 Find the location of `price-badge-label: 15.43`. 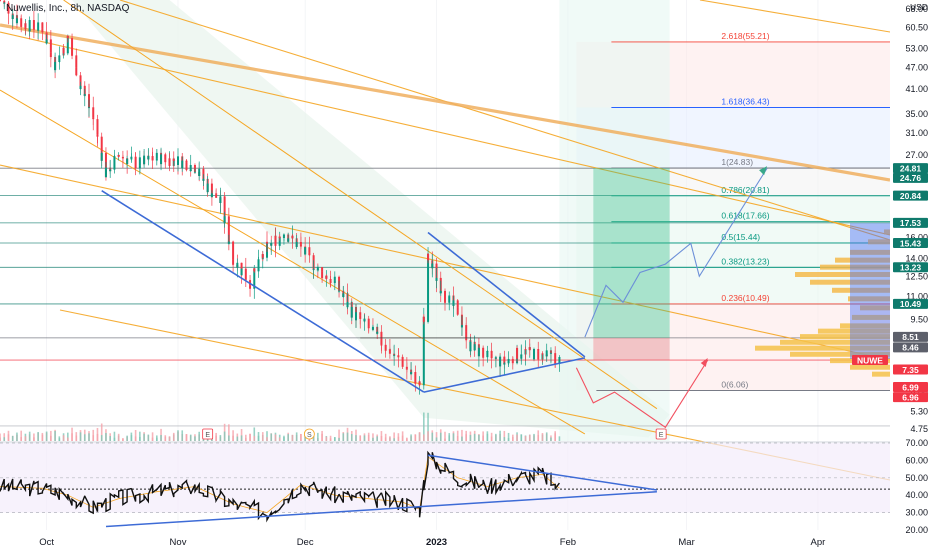

price-badge-label: 15.43 is located at coordinates (911, 243).